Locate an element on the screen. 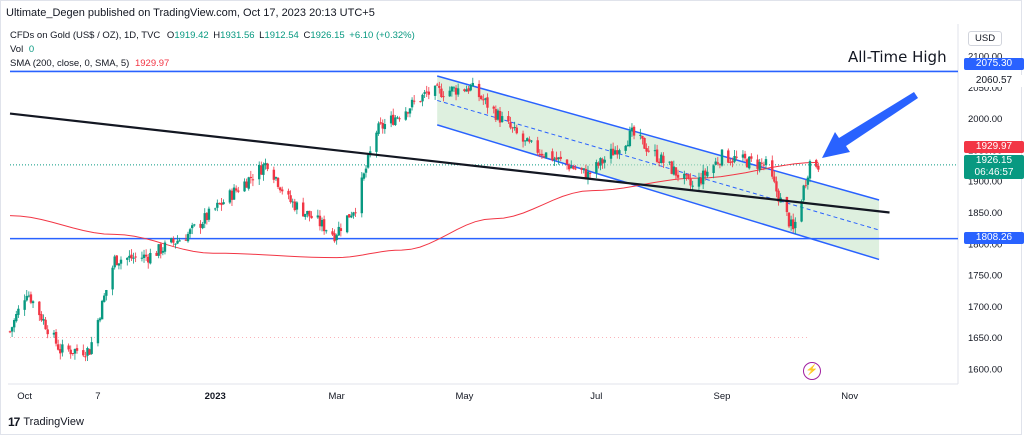 The width and height of the screenshot is (1024, 437). last-price-value: 1926.15 is located at coordinates (994, 160).